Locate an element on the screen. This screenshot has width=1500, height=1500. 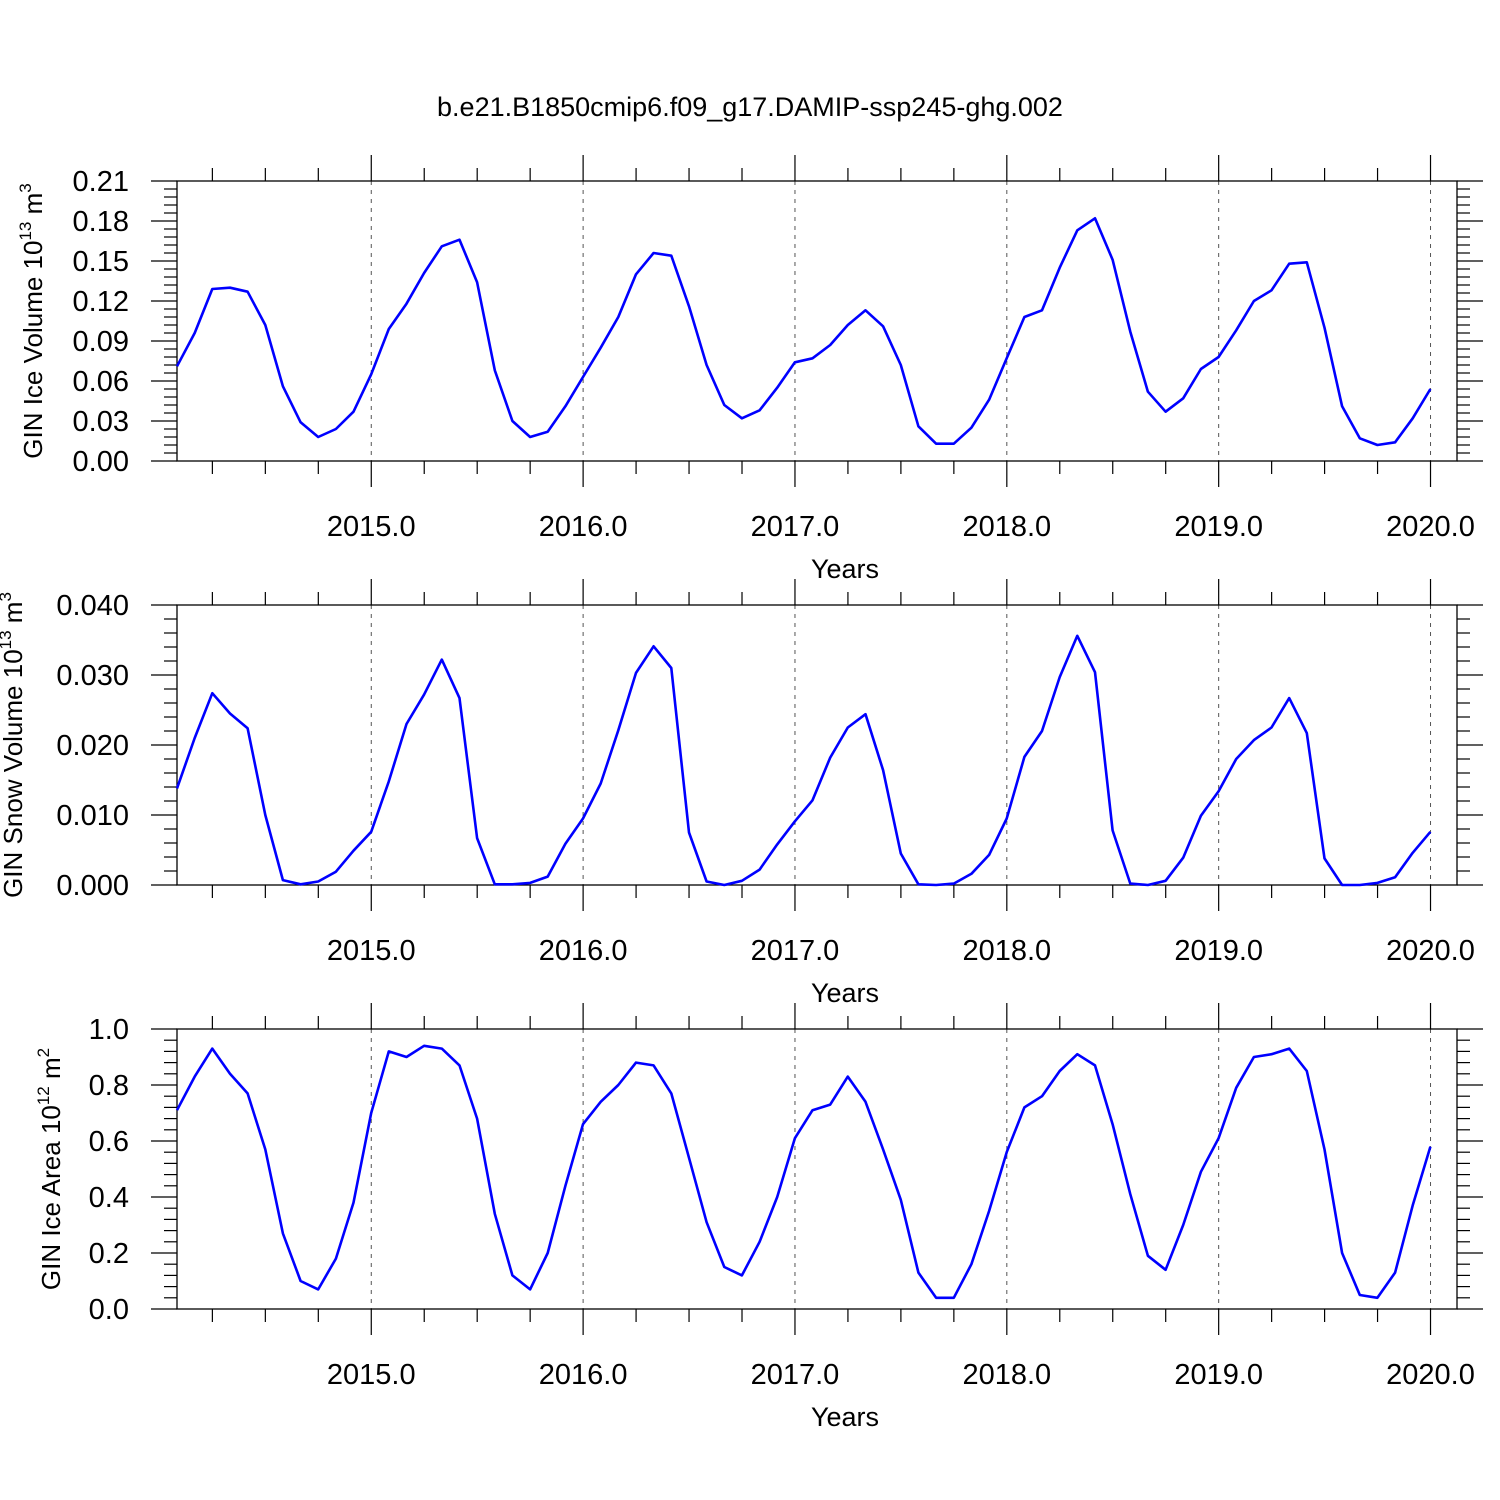
y-tick-label: 0.020 is located at coordinates (92, 746).